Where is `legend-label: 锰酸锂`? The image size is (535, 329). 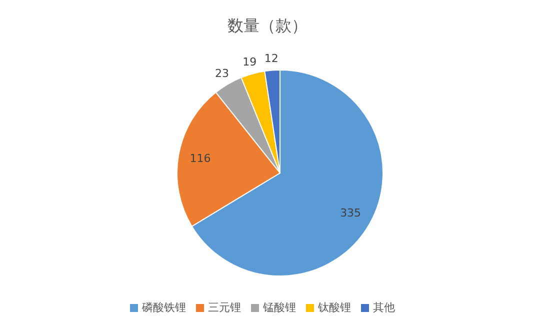 legend-label: 锰酸锂 is located at coordinates (279, 307).